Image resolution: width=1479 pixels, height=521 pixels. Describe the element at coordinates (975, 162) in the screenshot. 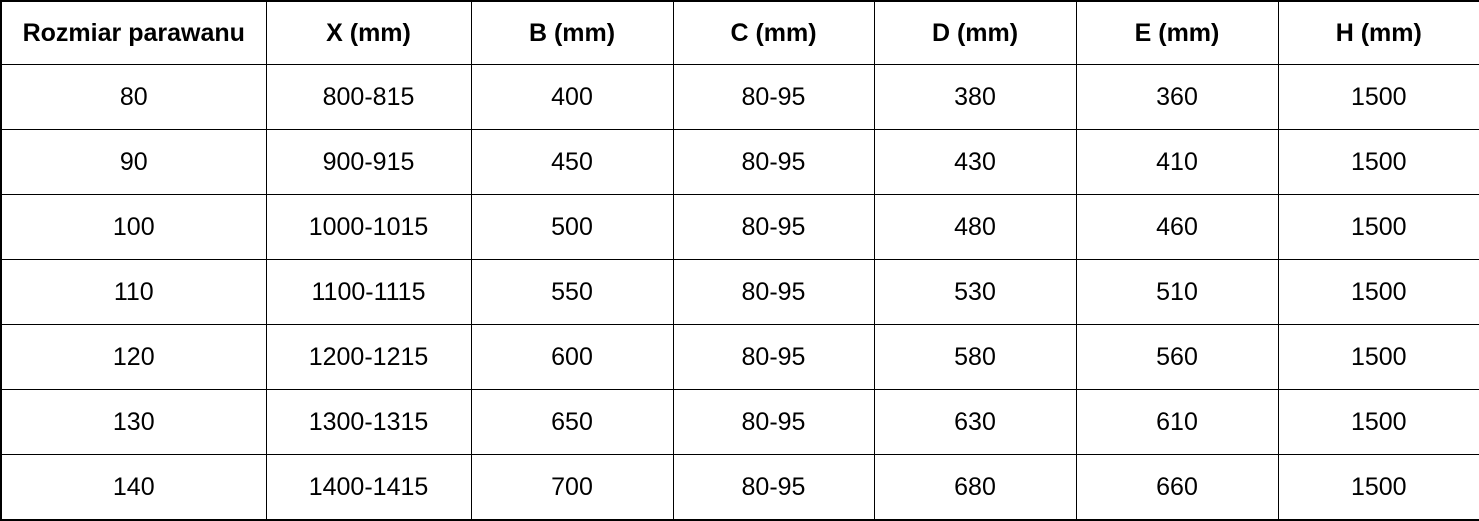

I see `table-cell: 430` at that location.